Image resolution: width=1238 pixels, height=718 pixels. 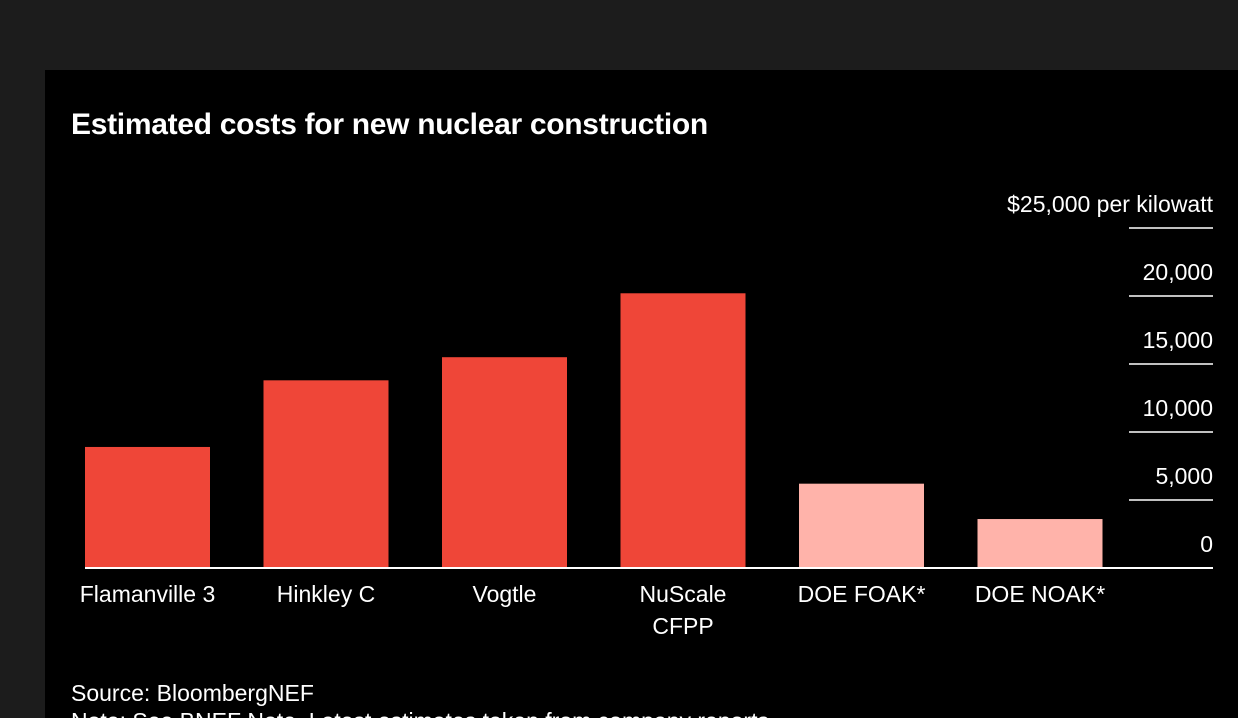 What do you see at coordinates (1178, 408) in the screenshot?
I see `y-tick-label: 10,000` at bounding box center [1178, 408].